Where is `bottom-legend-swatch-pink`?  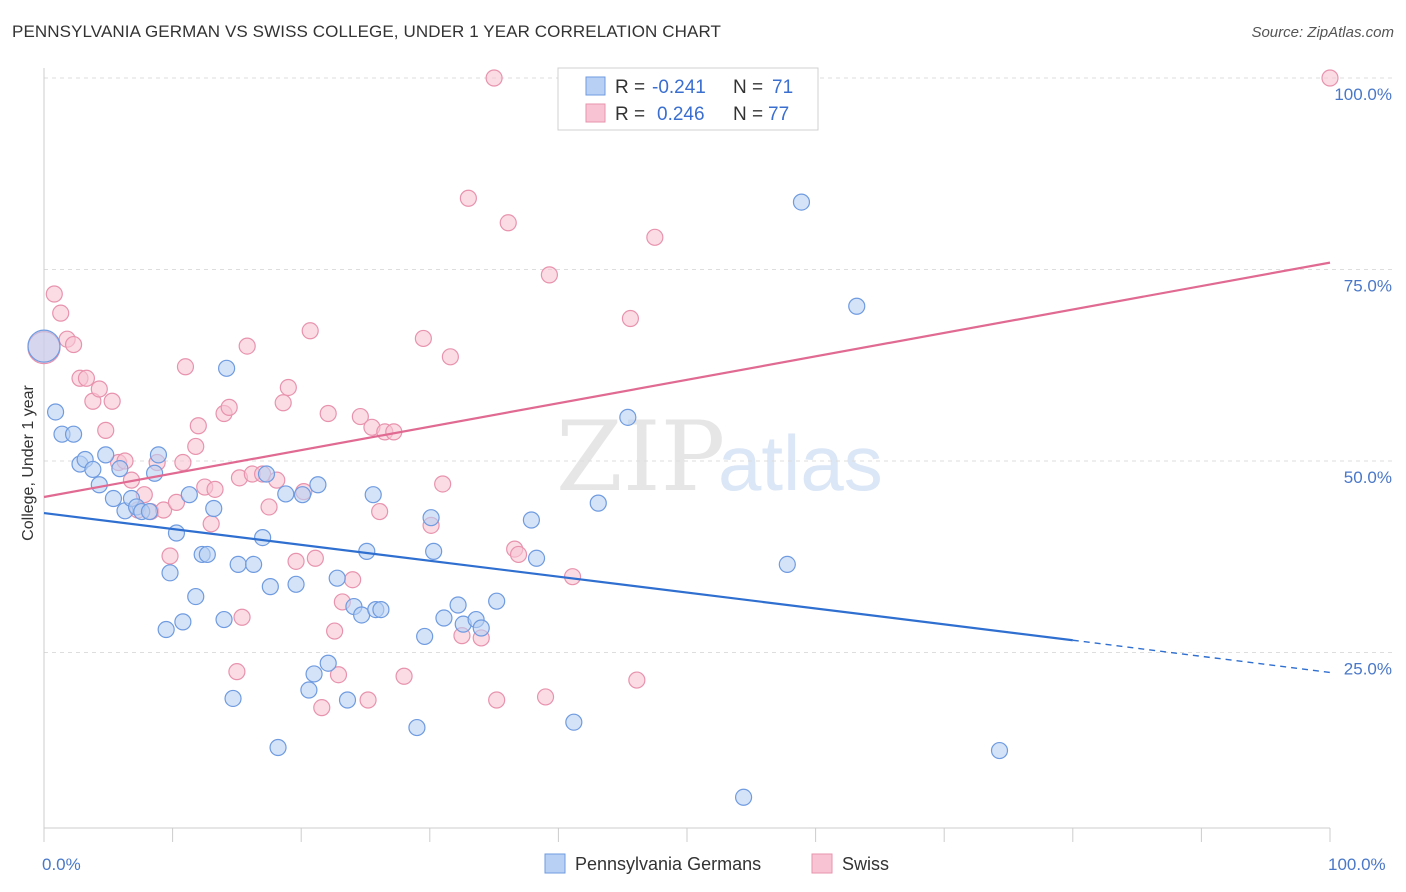 bottom-legend-swatch-pink is located at coordinates (822, 863).